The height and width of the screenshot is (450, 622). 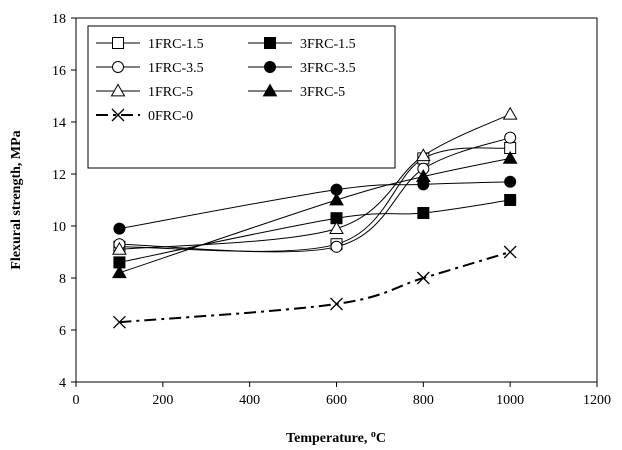 I want to click on y-tick-label: 6, so click(x=62, y=331).